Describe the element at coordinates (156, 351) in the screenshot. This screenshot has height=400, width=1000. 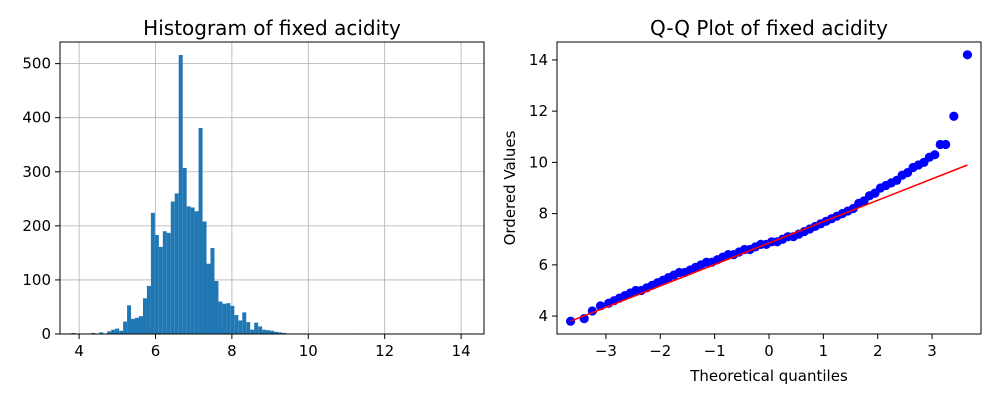
I see `histogram-x-tick-label: 6` at that location.